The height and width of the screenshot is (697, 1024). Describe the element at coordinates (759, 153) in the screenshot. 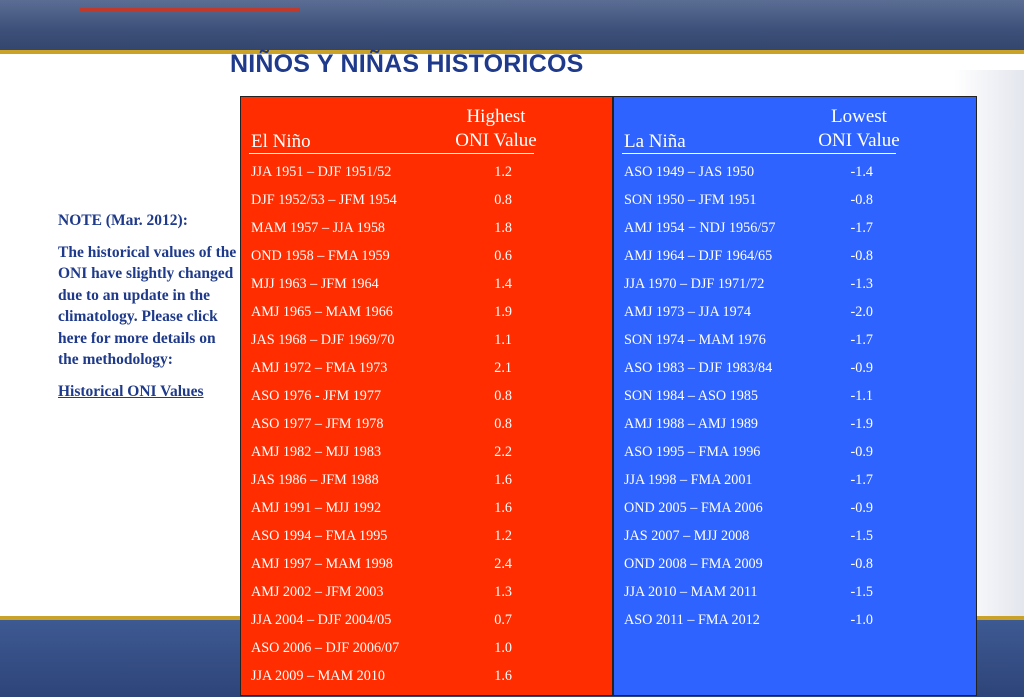

I see `la-nina-header-underline` at that location.